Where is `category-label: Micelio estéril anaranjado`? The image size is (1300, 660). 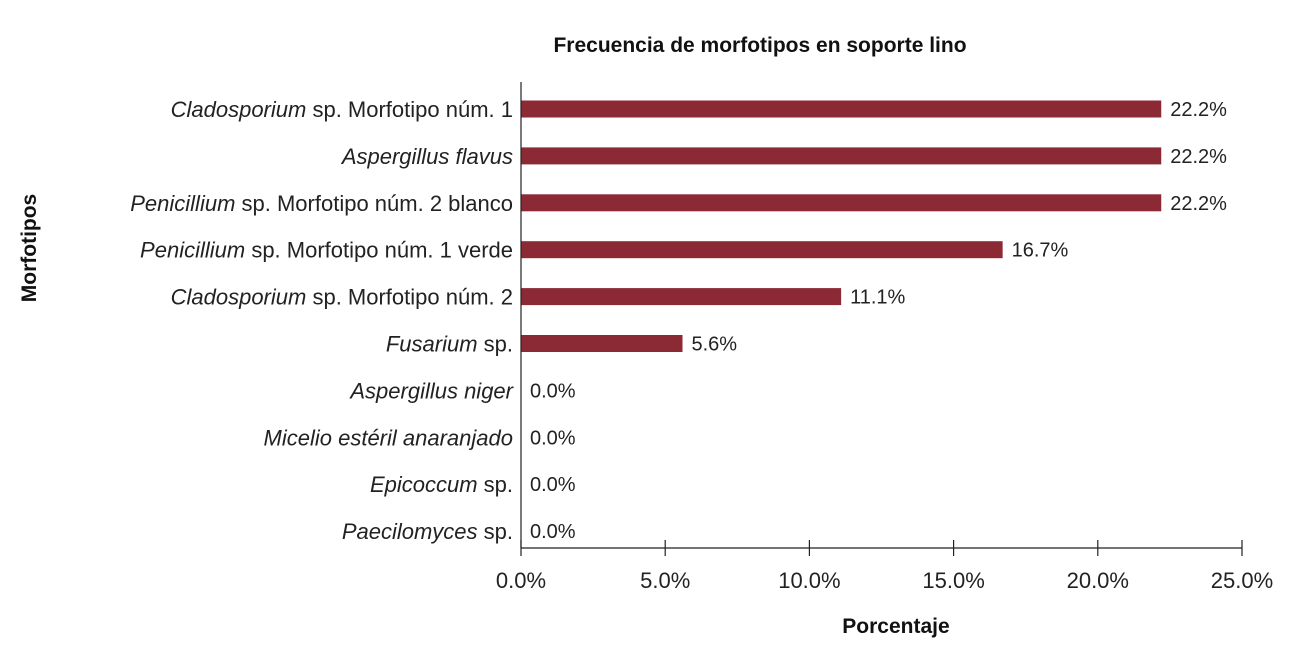
category-label: Micelio estéril anaranjado is located at coordinates (388, 437).